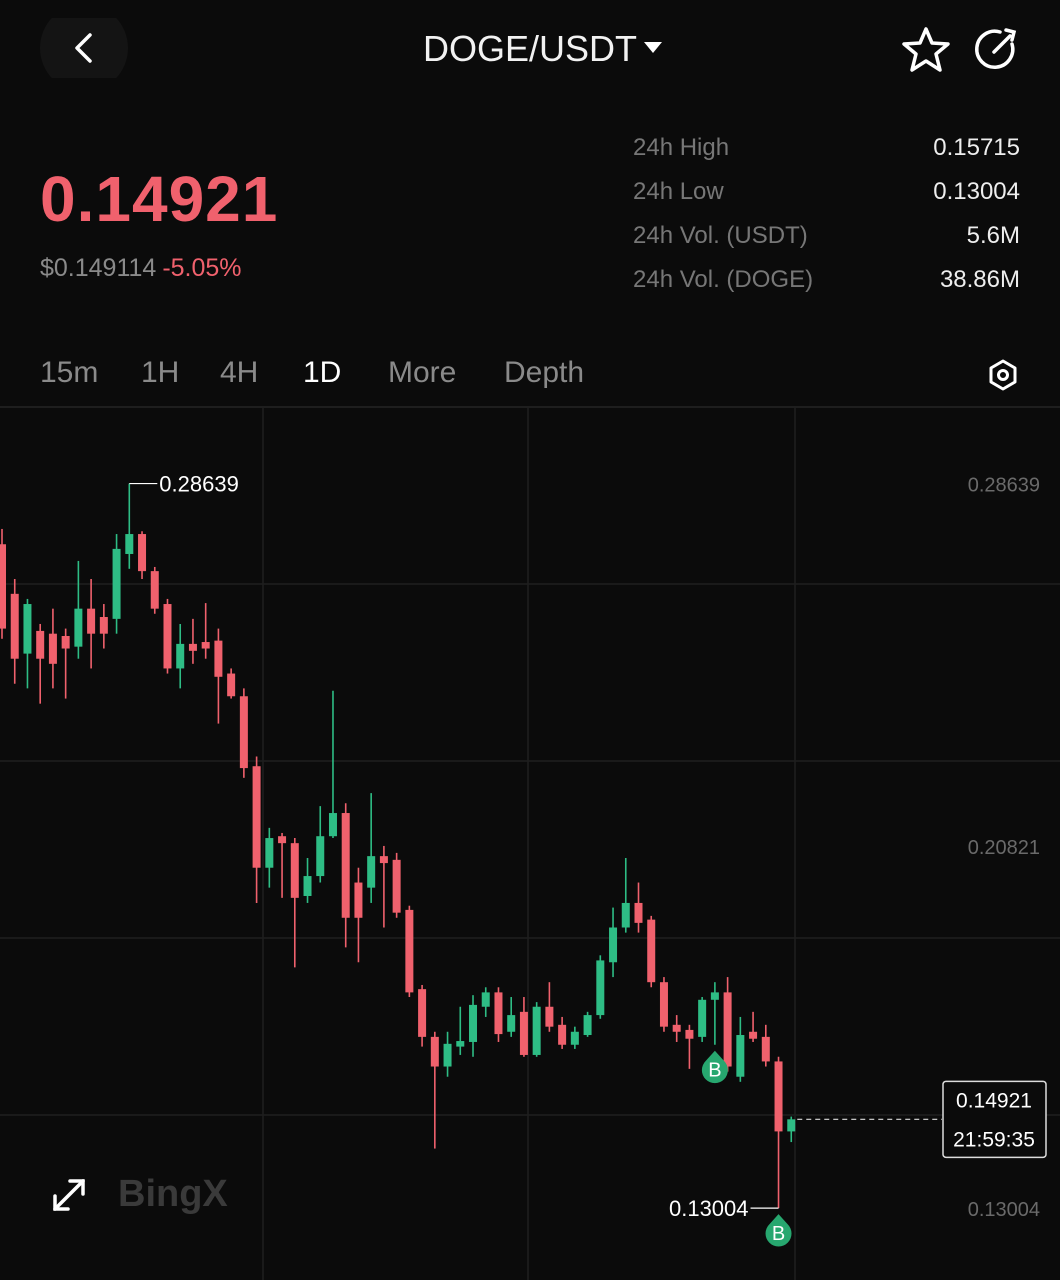 The width and height of the screenshot is (1060, 1280). I want to click on y-tick-label: 0.28639, so click(1004, 486).